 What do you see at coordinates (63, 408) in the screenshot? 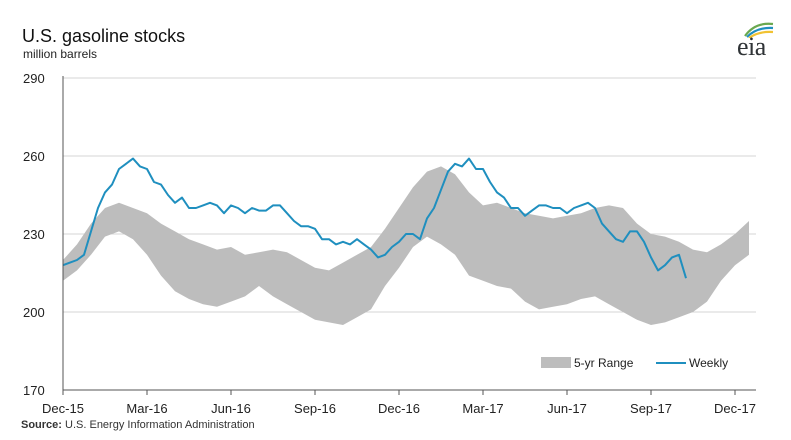
I see `x-tick-label: Dec-15` at bounding box center [63, 408].